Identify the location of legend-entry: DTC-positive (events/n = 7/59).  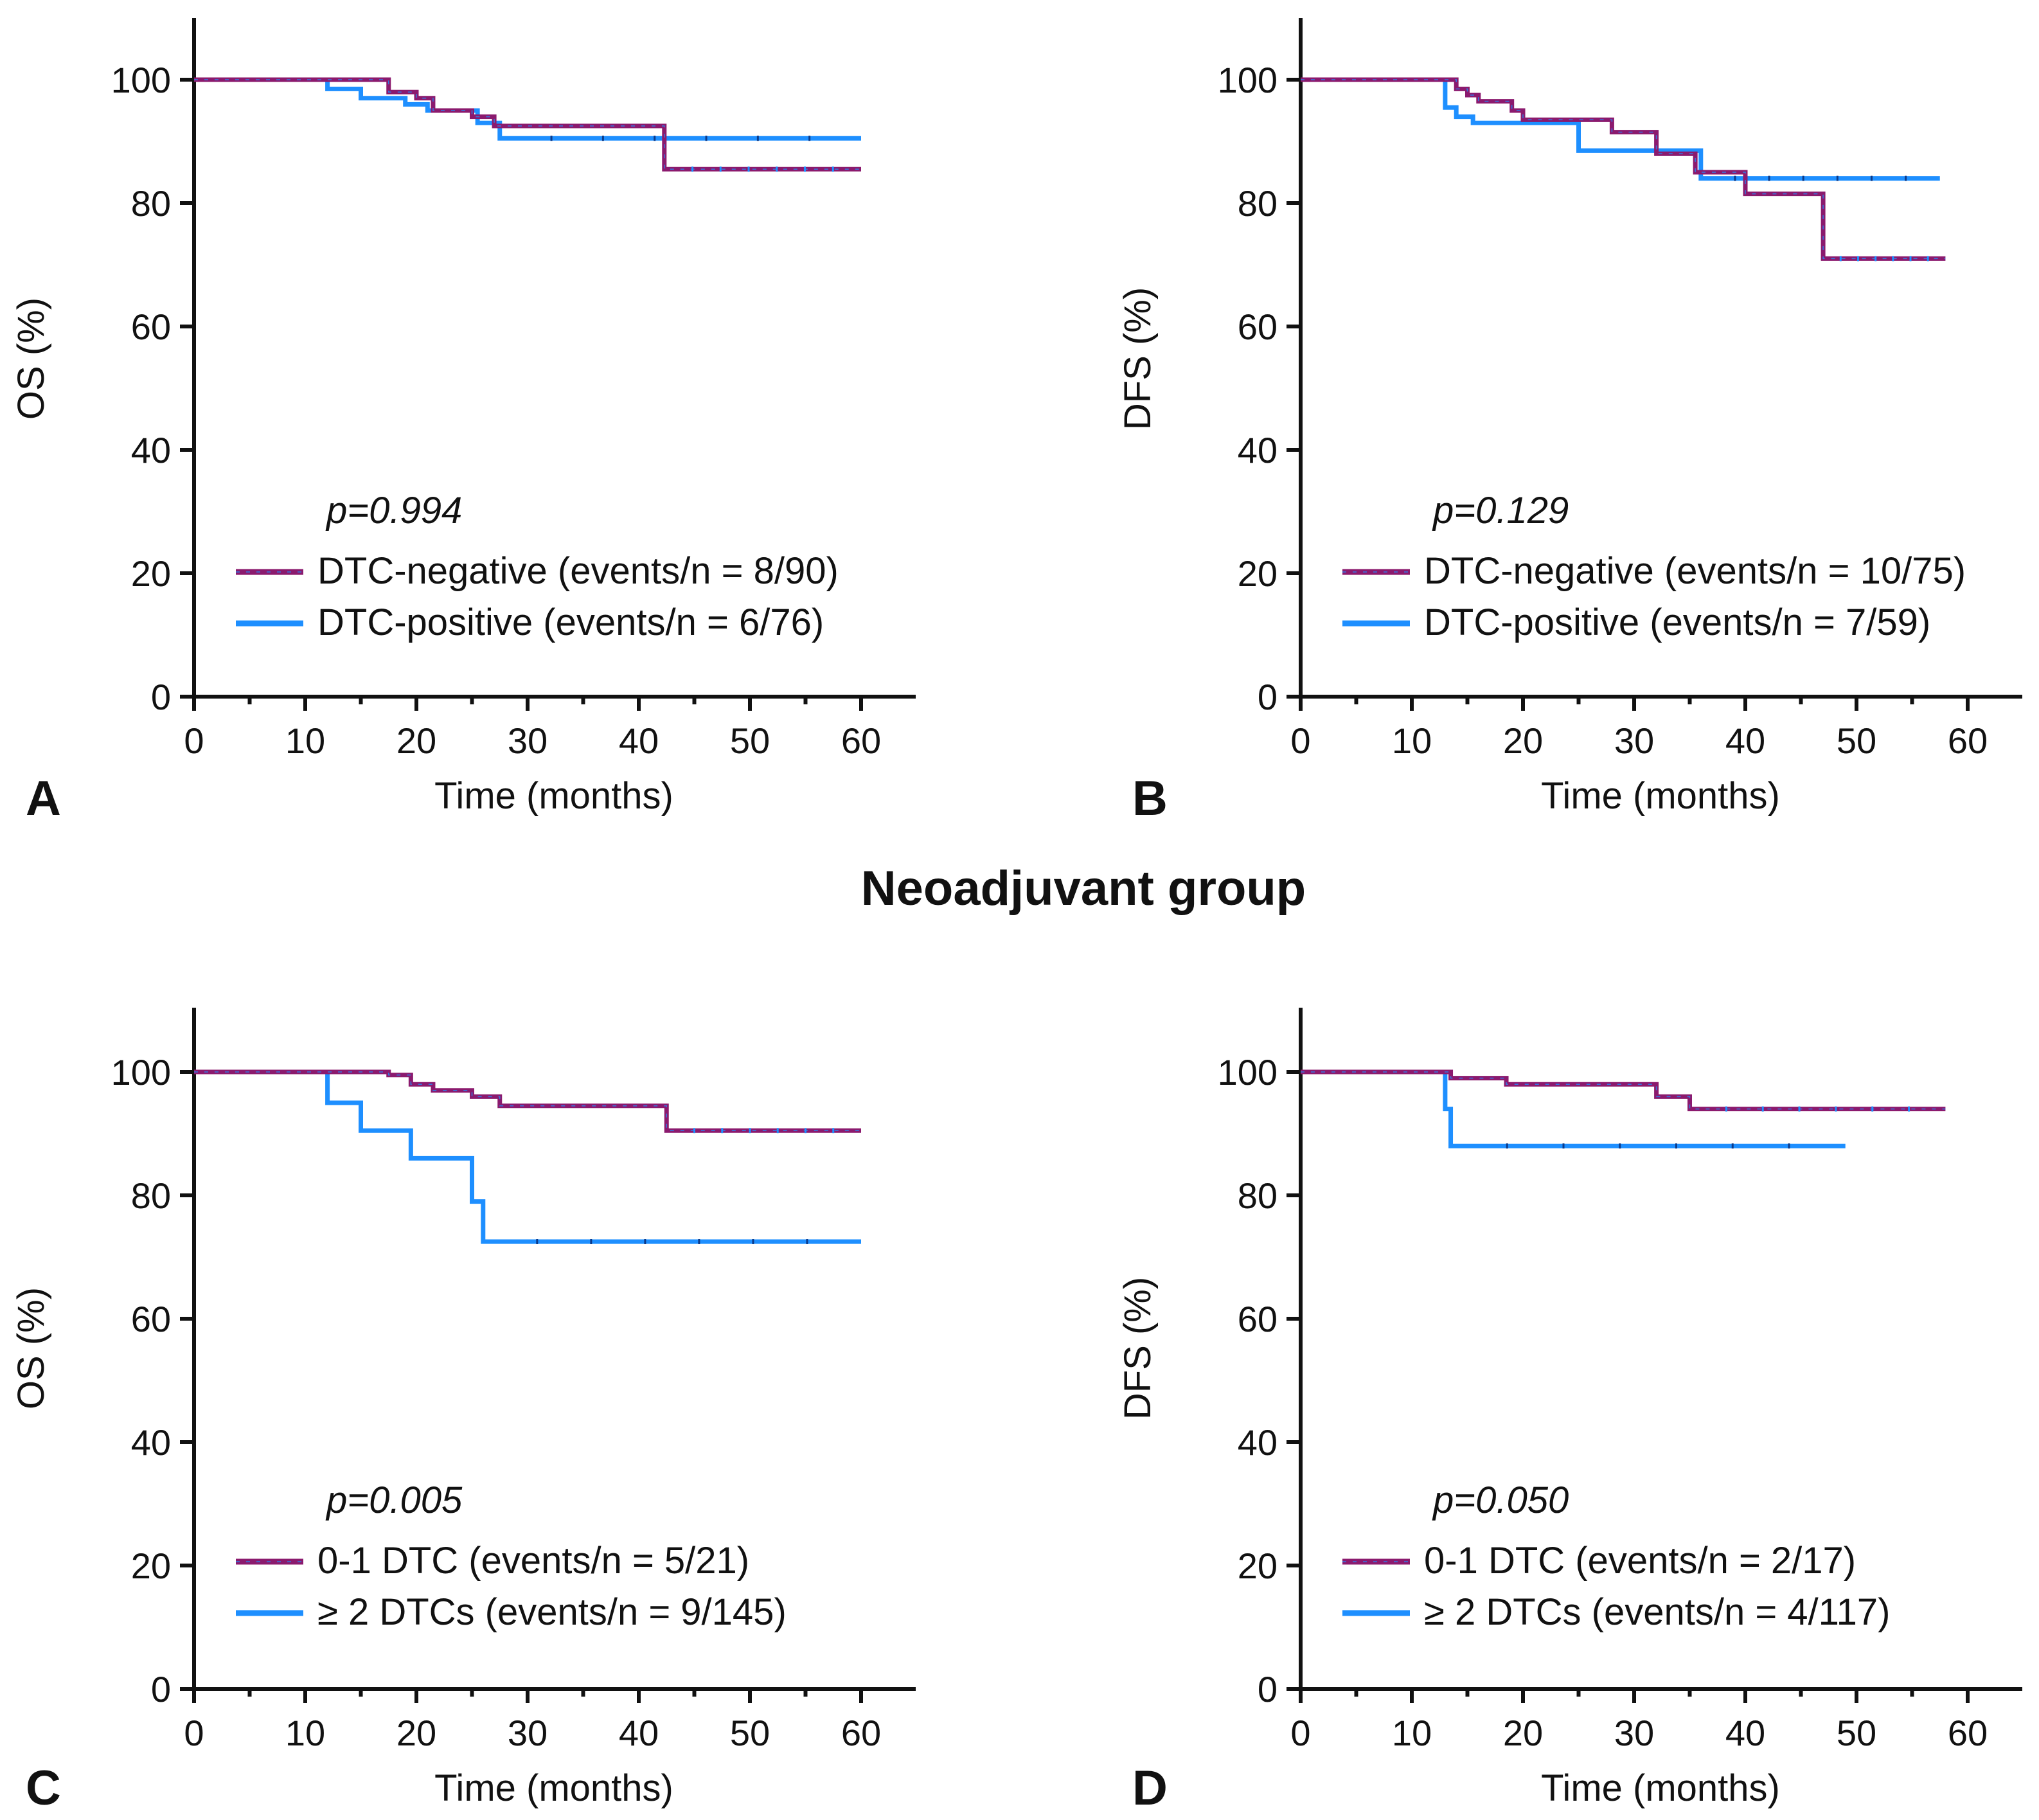
(1677, 622).